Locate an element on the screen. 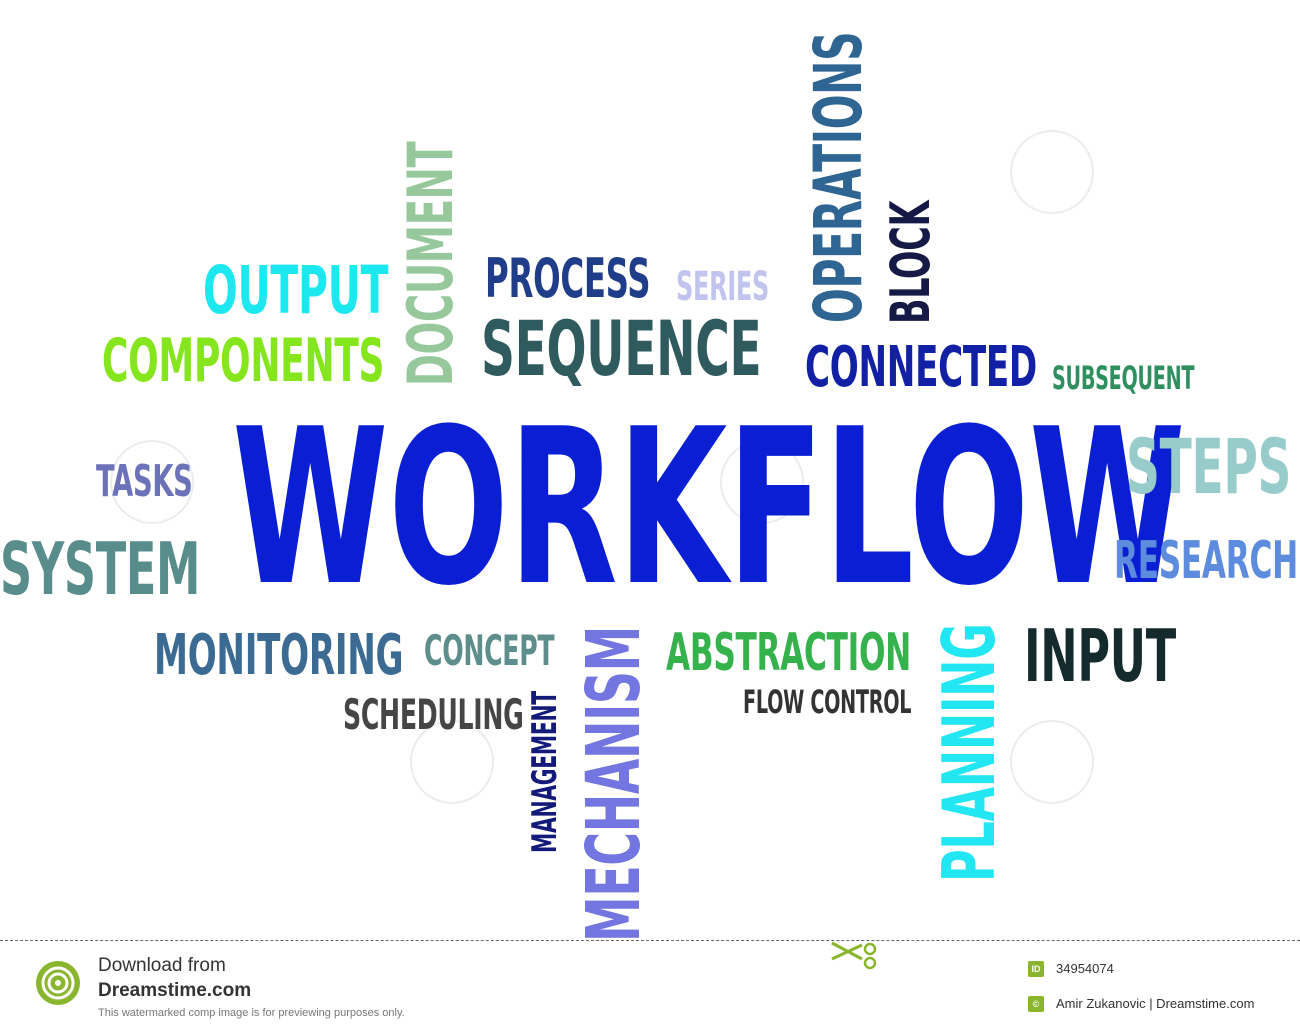 This screenshot has height=1032, width=1300. word-monitoring: MONITORING is located at coordinates (279, 655).